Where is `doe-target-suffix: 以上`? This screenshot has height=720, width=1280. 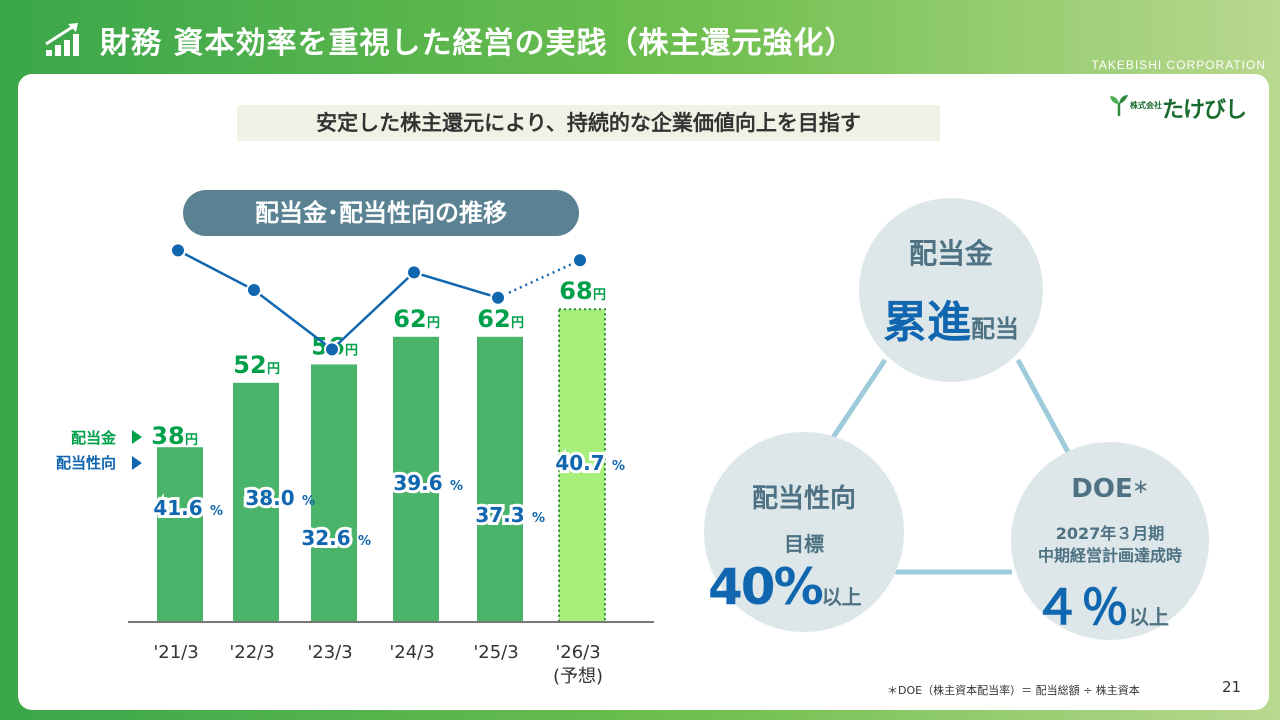 doe-target-suffix: 以上 is located at coordinates (1149, 617).